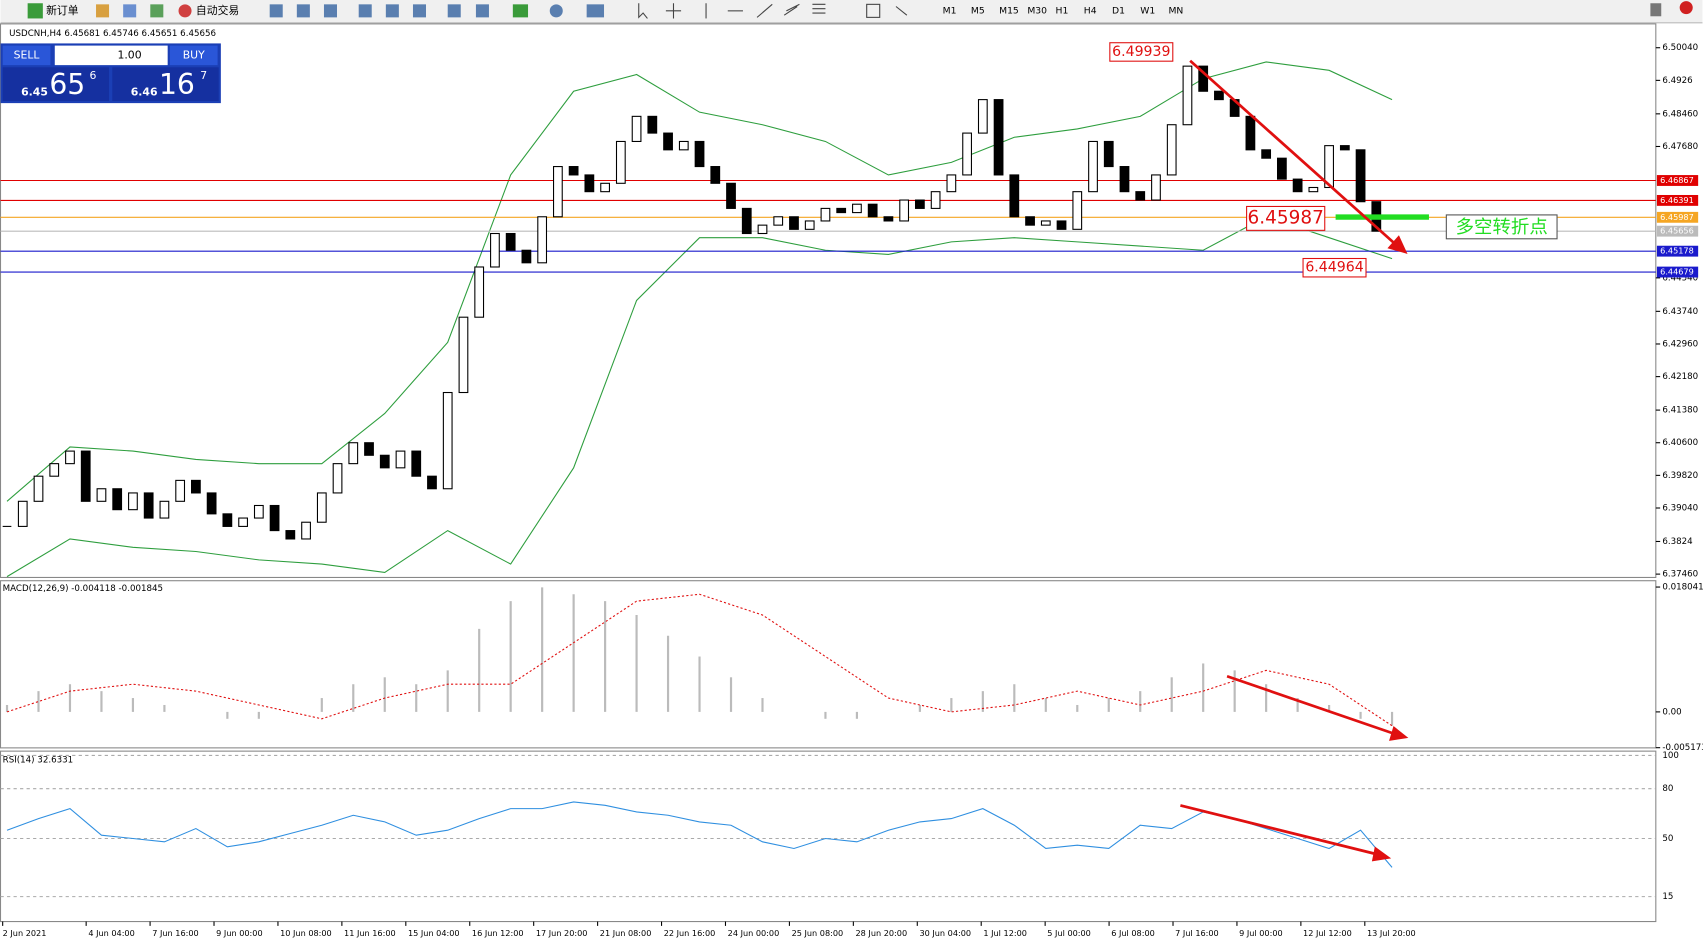 This screenshot has width=1703, height=940. I want to click on timeframe: W1, so click(1147, 10).